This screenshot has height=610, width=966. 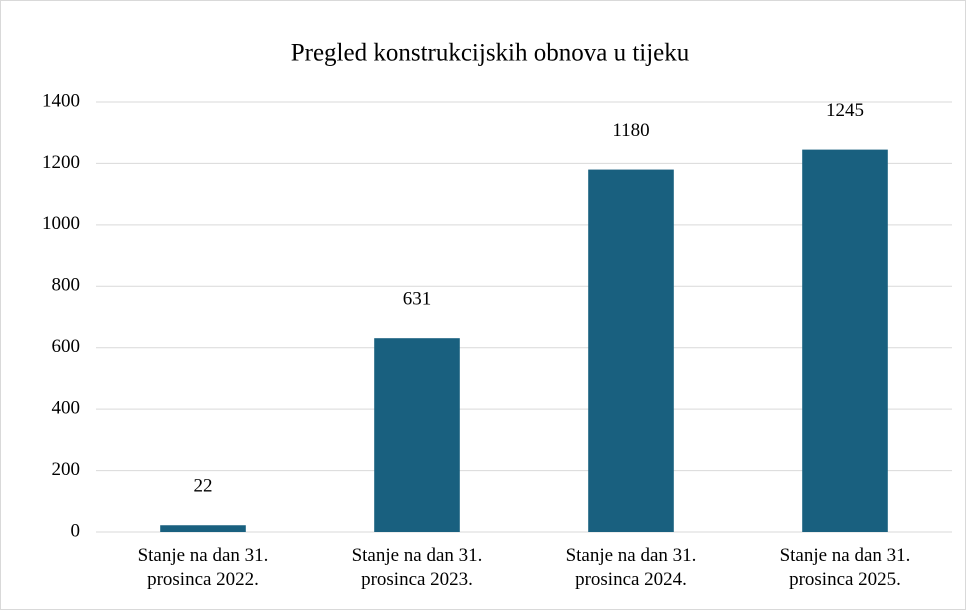 I want to click on data-label: 22, so click(x=203, y=486).